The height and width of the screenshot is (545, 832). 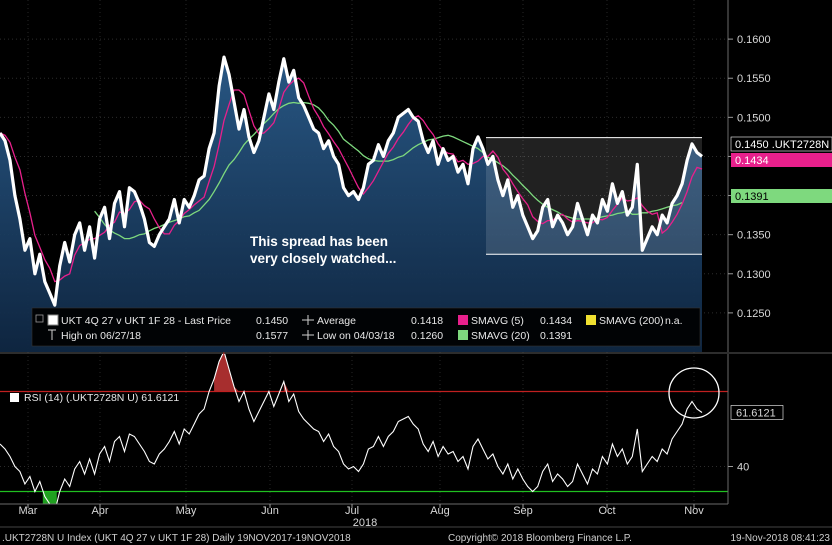 What do you see at coordinates (631, 321) in the screenshot?
I see `legend-label-6: SMAVG (200)` at bounding box center [631, 321].